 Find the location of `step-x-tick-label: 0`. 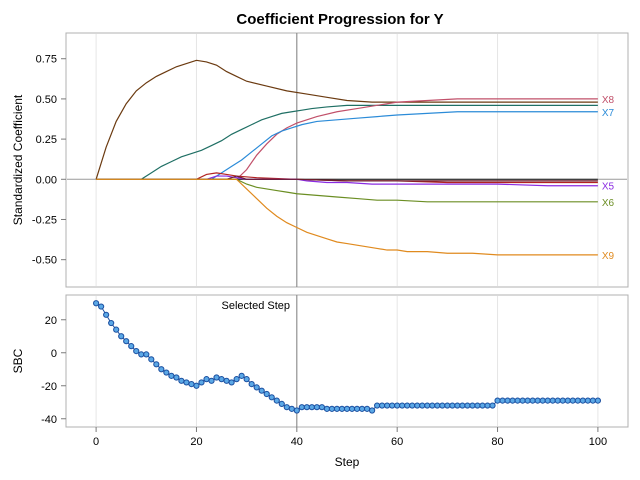

step-x-tick-label: 0 is located at coordinates (96, 442).